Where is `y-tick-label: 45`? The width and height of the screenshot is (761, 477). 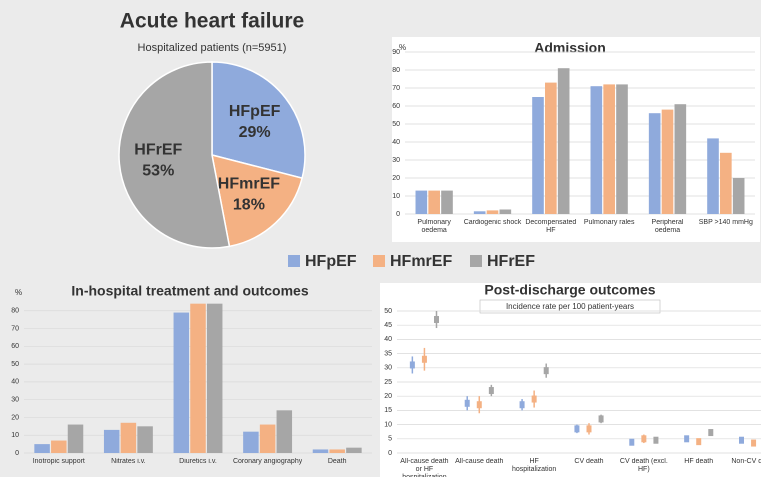 y-tick-label: 45 is located at coordinates (388, 325).